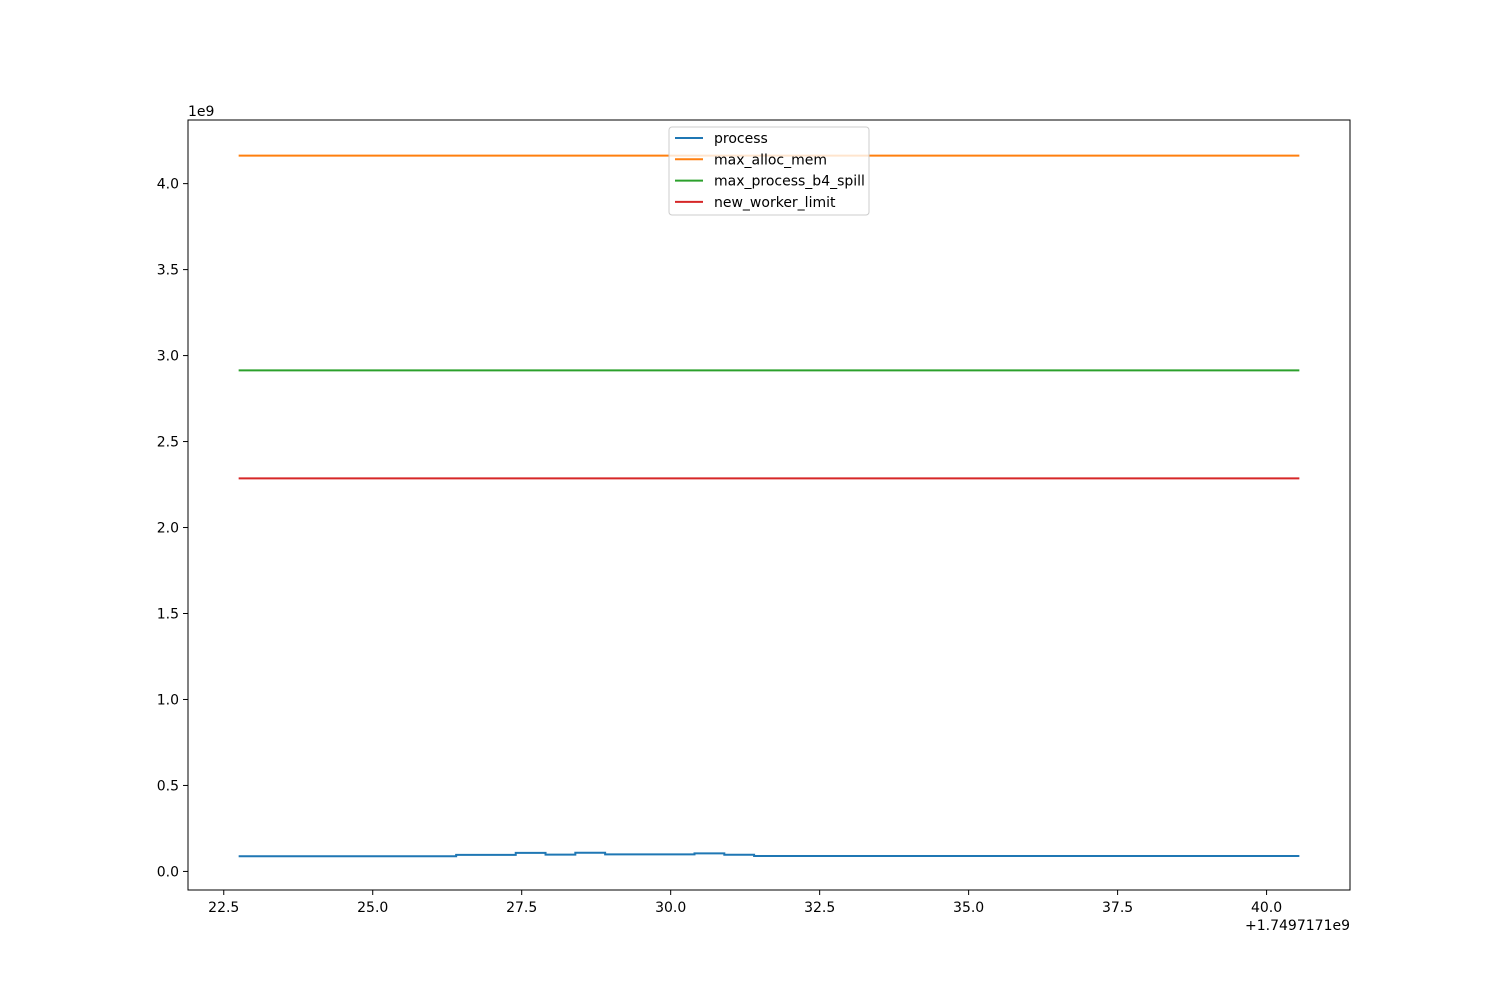 The image size is (1500, 1004). I want to click on y-tick-label: 0.5, so click(168, 786).